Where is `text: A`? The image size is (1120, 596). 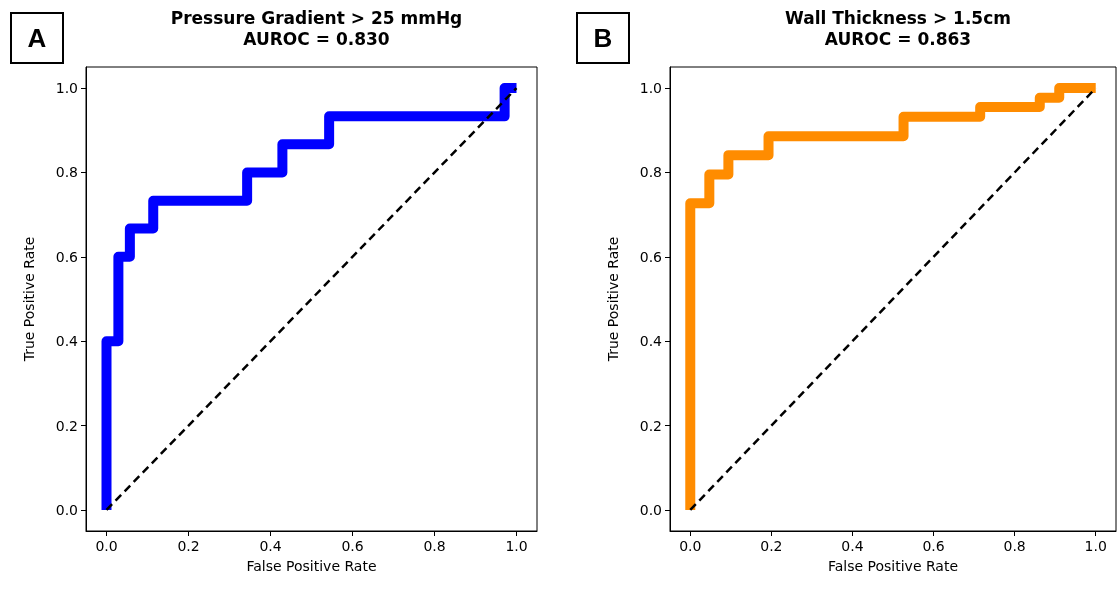 text: A is located at coordinates (37, 38).